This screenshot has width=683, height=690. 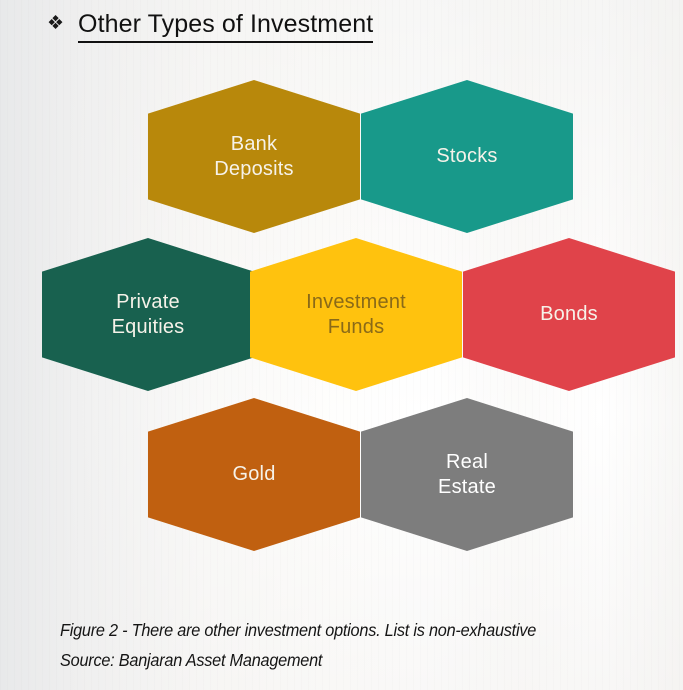 I want to click on hex-cell-real-estate: Real Estate, so click(x=467, y=474).